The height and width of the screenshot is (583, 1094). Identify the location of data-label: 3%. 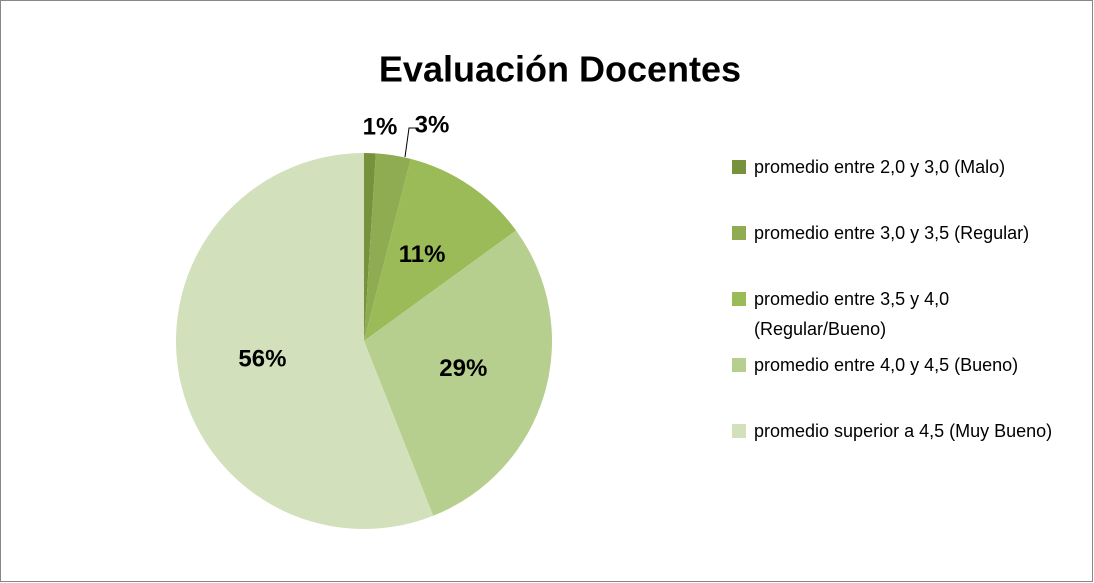
(432, 124).